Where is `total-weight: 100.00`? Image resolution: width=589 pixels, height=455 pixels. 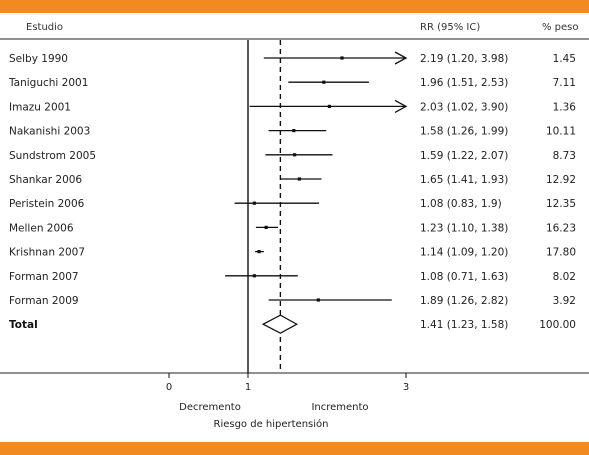 total-weight: 100.00 is located at coordinates (557, 325).